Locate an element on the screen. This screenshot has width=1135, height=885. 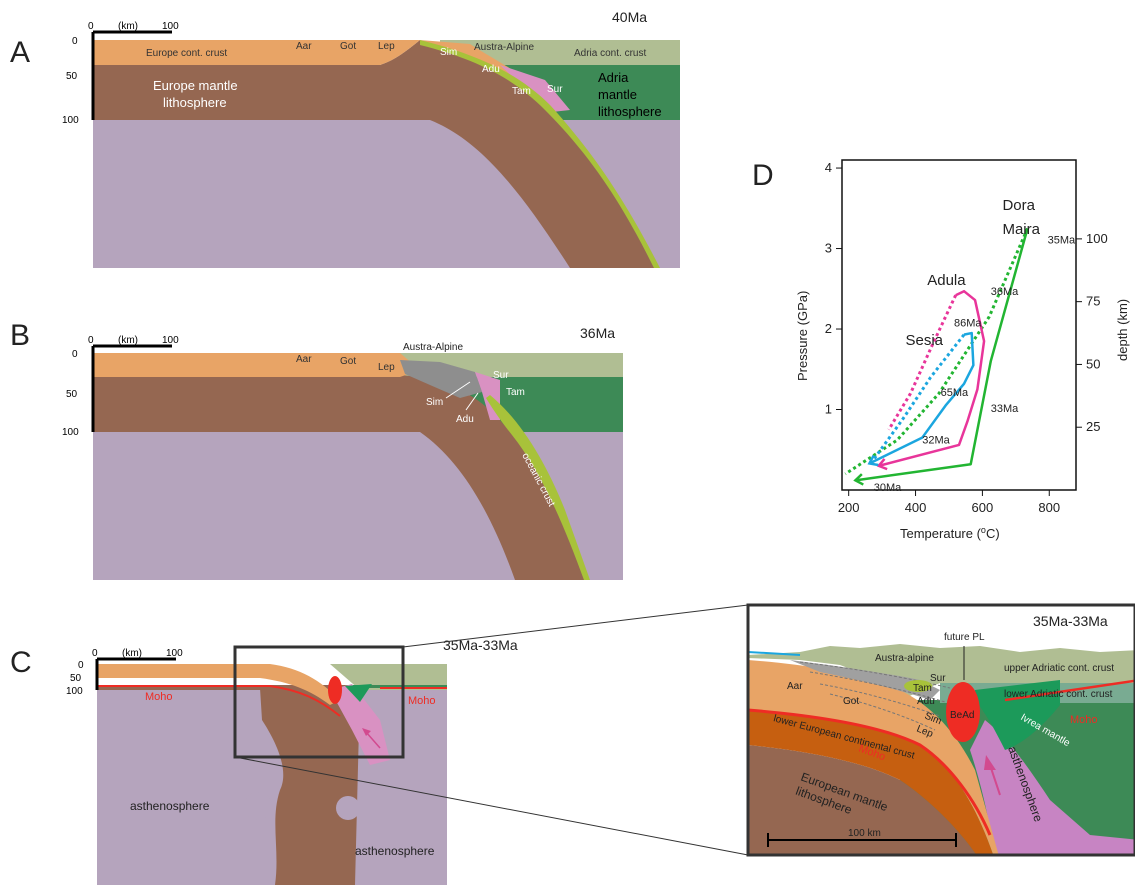
panel-c-europe-crust is located at coordinates (218, 684).